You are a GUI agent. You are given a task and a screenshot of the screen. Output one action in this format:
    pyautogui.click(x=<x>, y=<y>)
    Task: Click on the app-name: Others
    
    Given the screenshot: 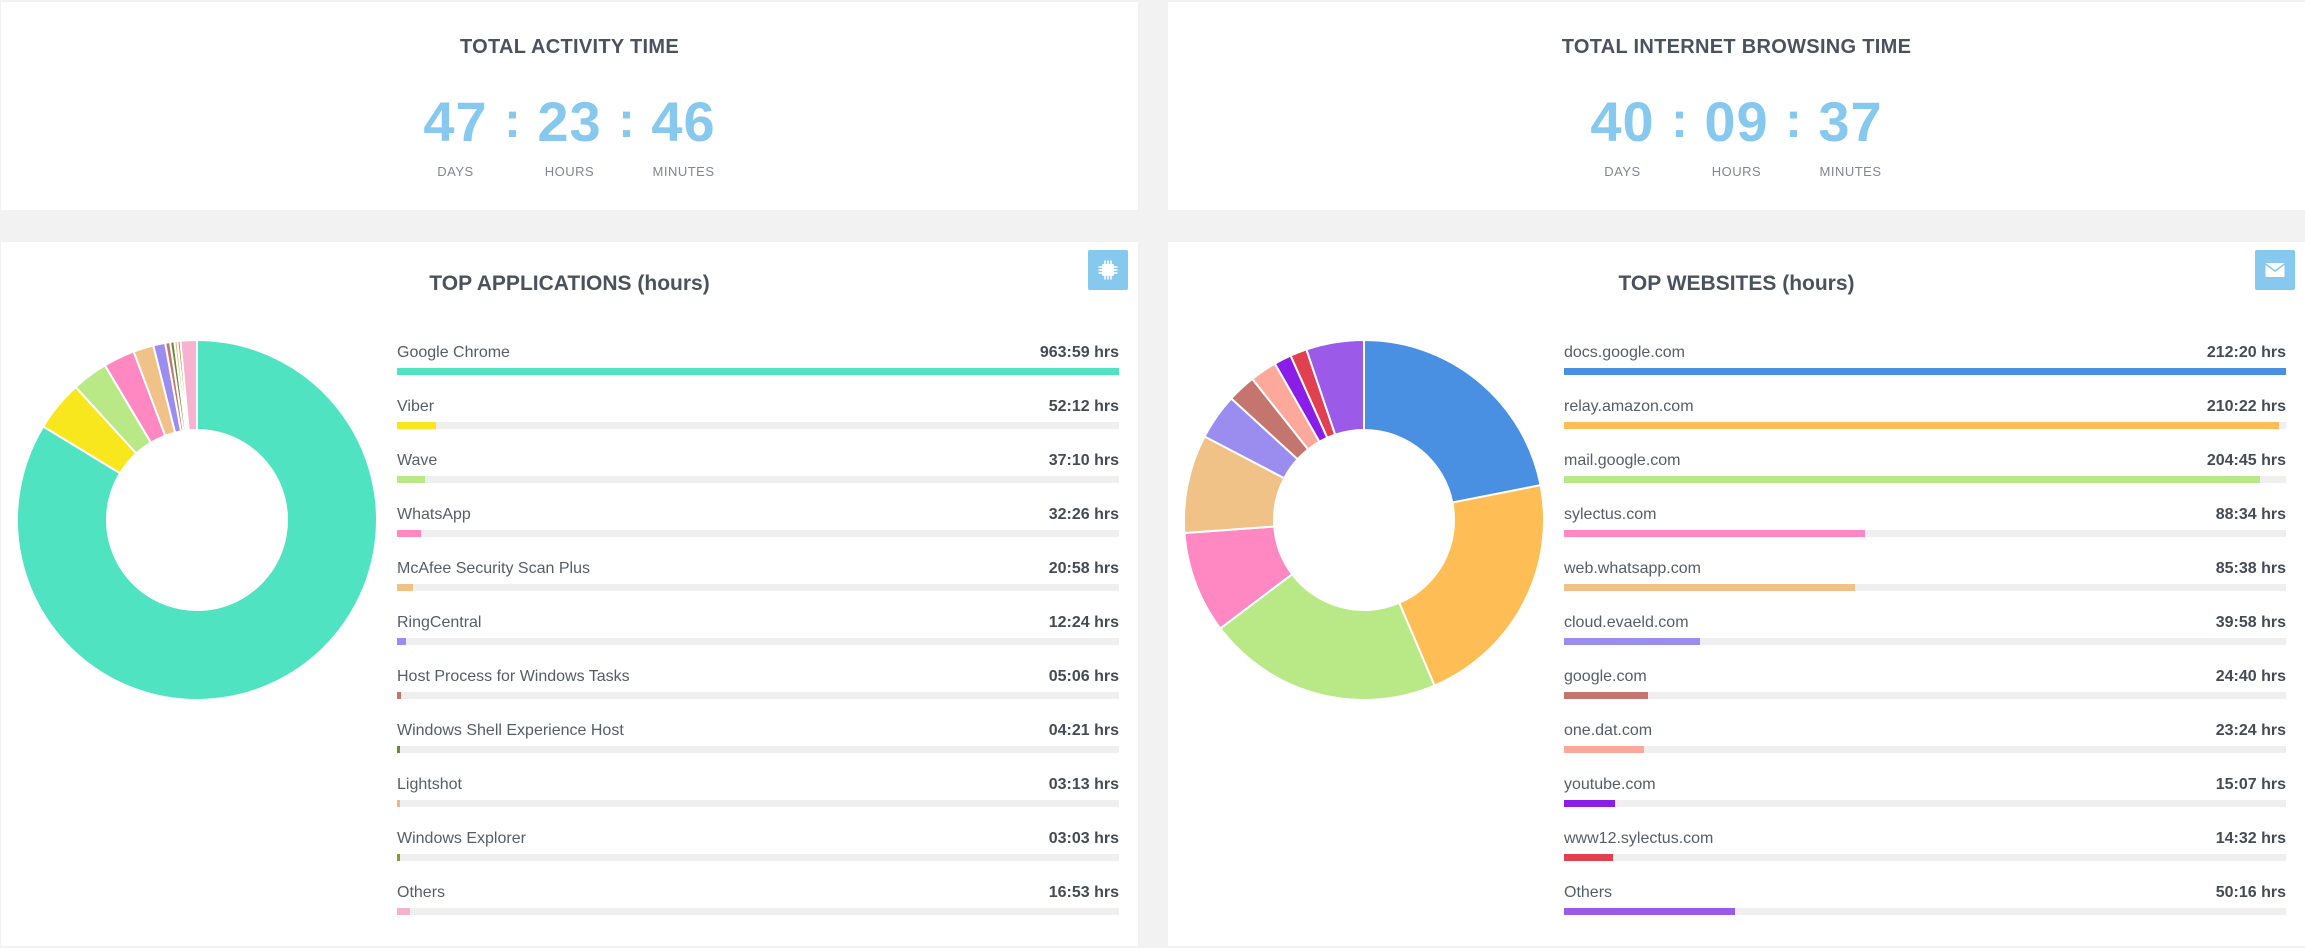 What is the action you would take?
    pyautogui.click(x=421, y=892)
    